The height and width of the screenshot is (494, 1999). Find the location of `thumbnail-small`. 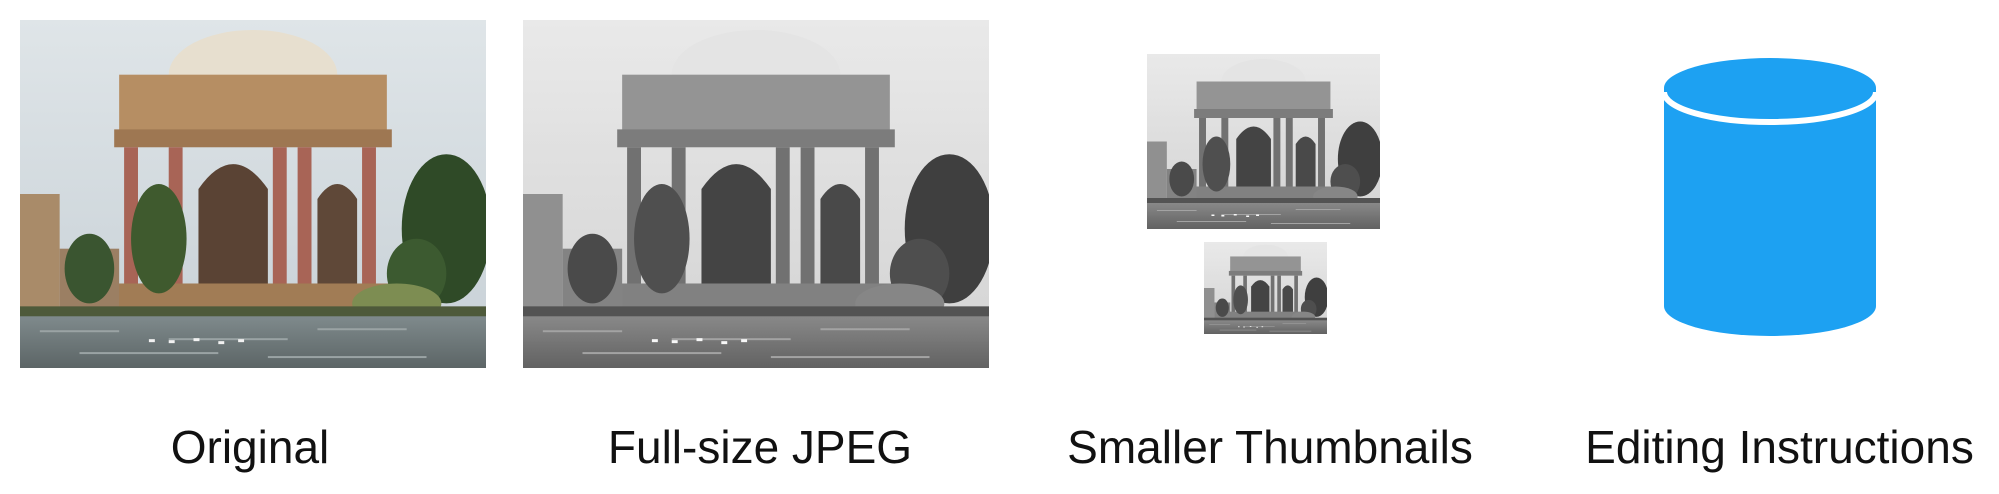

thumbnail-small is located at coordinates (1265, 288).